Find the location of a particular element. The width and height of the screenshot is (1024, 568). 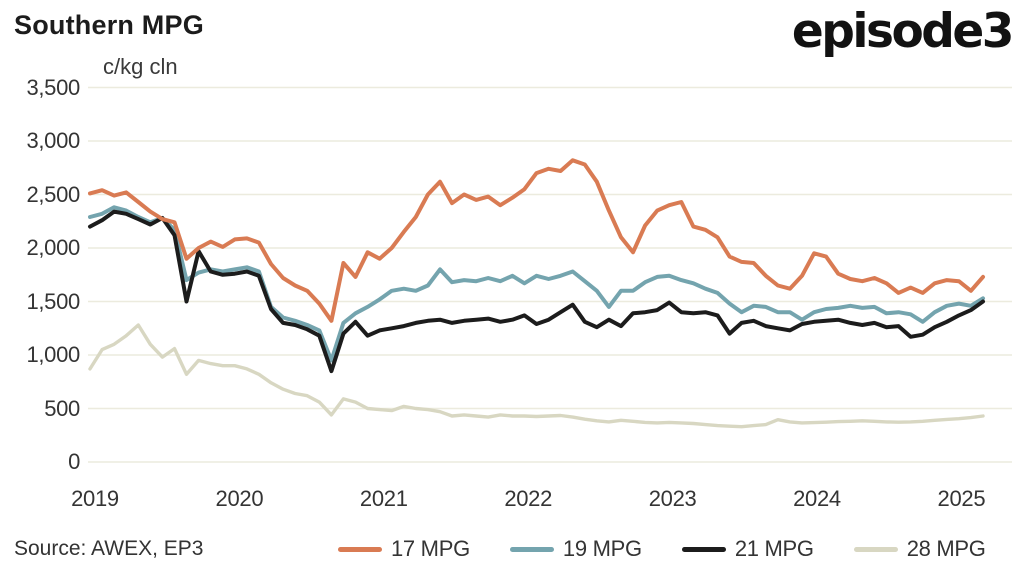

y-tick-label: 2,500 is located at coordinates (53, 194).